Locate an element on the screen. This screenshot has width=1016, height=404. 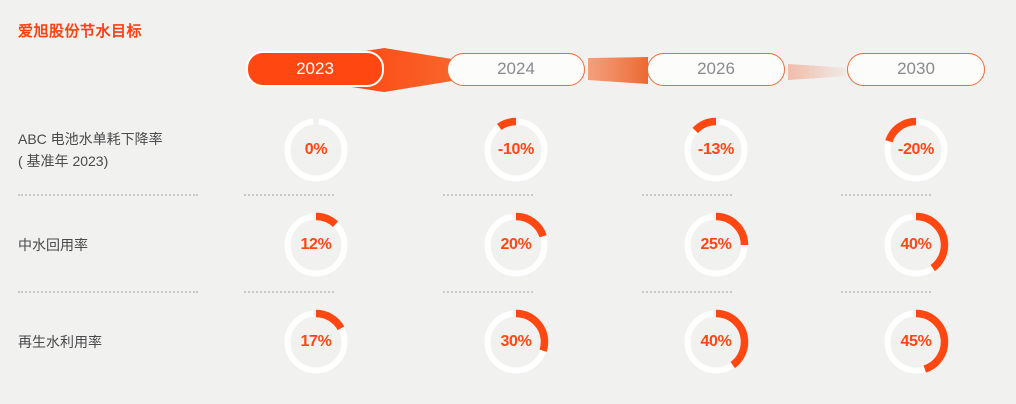
gauge-cell: 0% is located at coordinates (316, 150).